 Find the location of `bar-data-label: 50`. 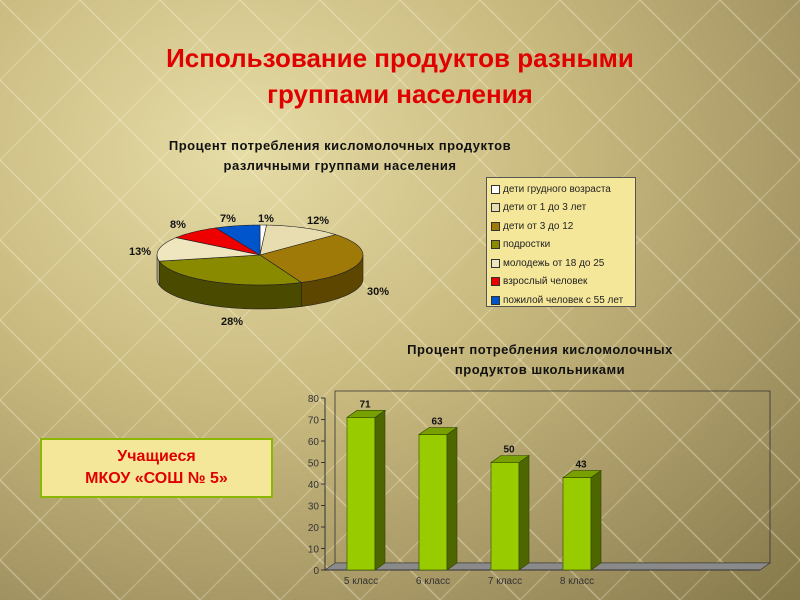

bar-data-label: 50 is located at coordinates (509, 450).